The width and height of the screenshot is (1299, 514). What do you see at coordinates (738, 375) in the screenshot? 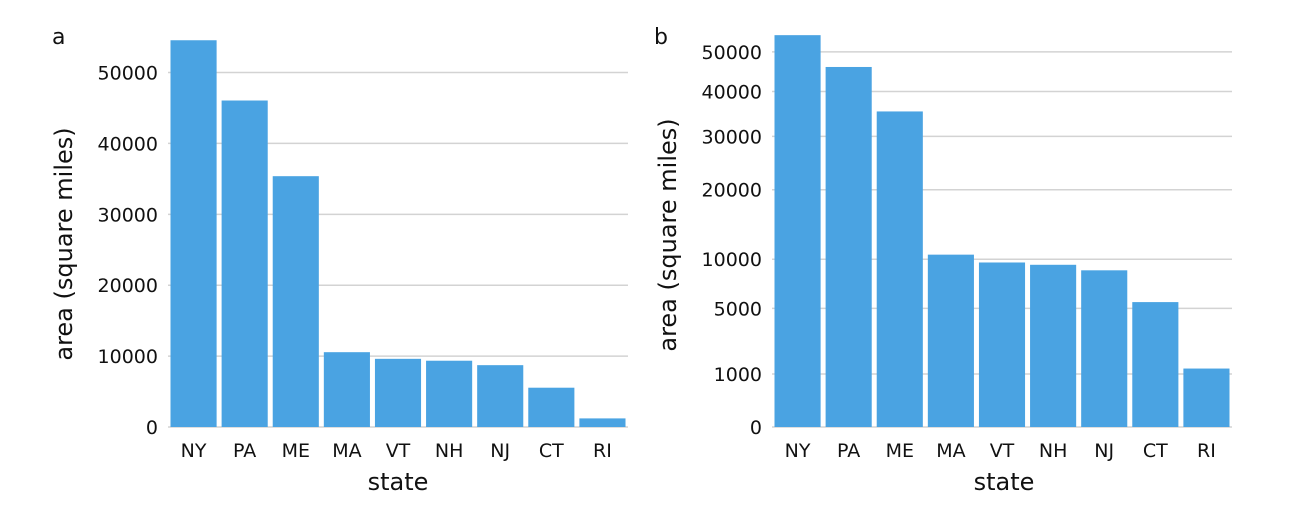
I see `panel-b-y-tick-label: 1000` at bounding box center [738, 375].